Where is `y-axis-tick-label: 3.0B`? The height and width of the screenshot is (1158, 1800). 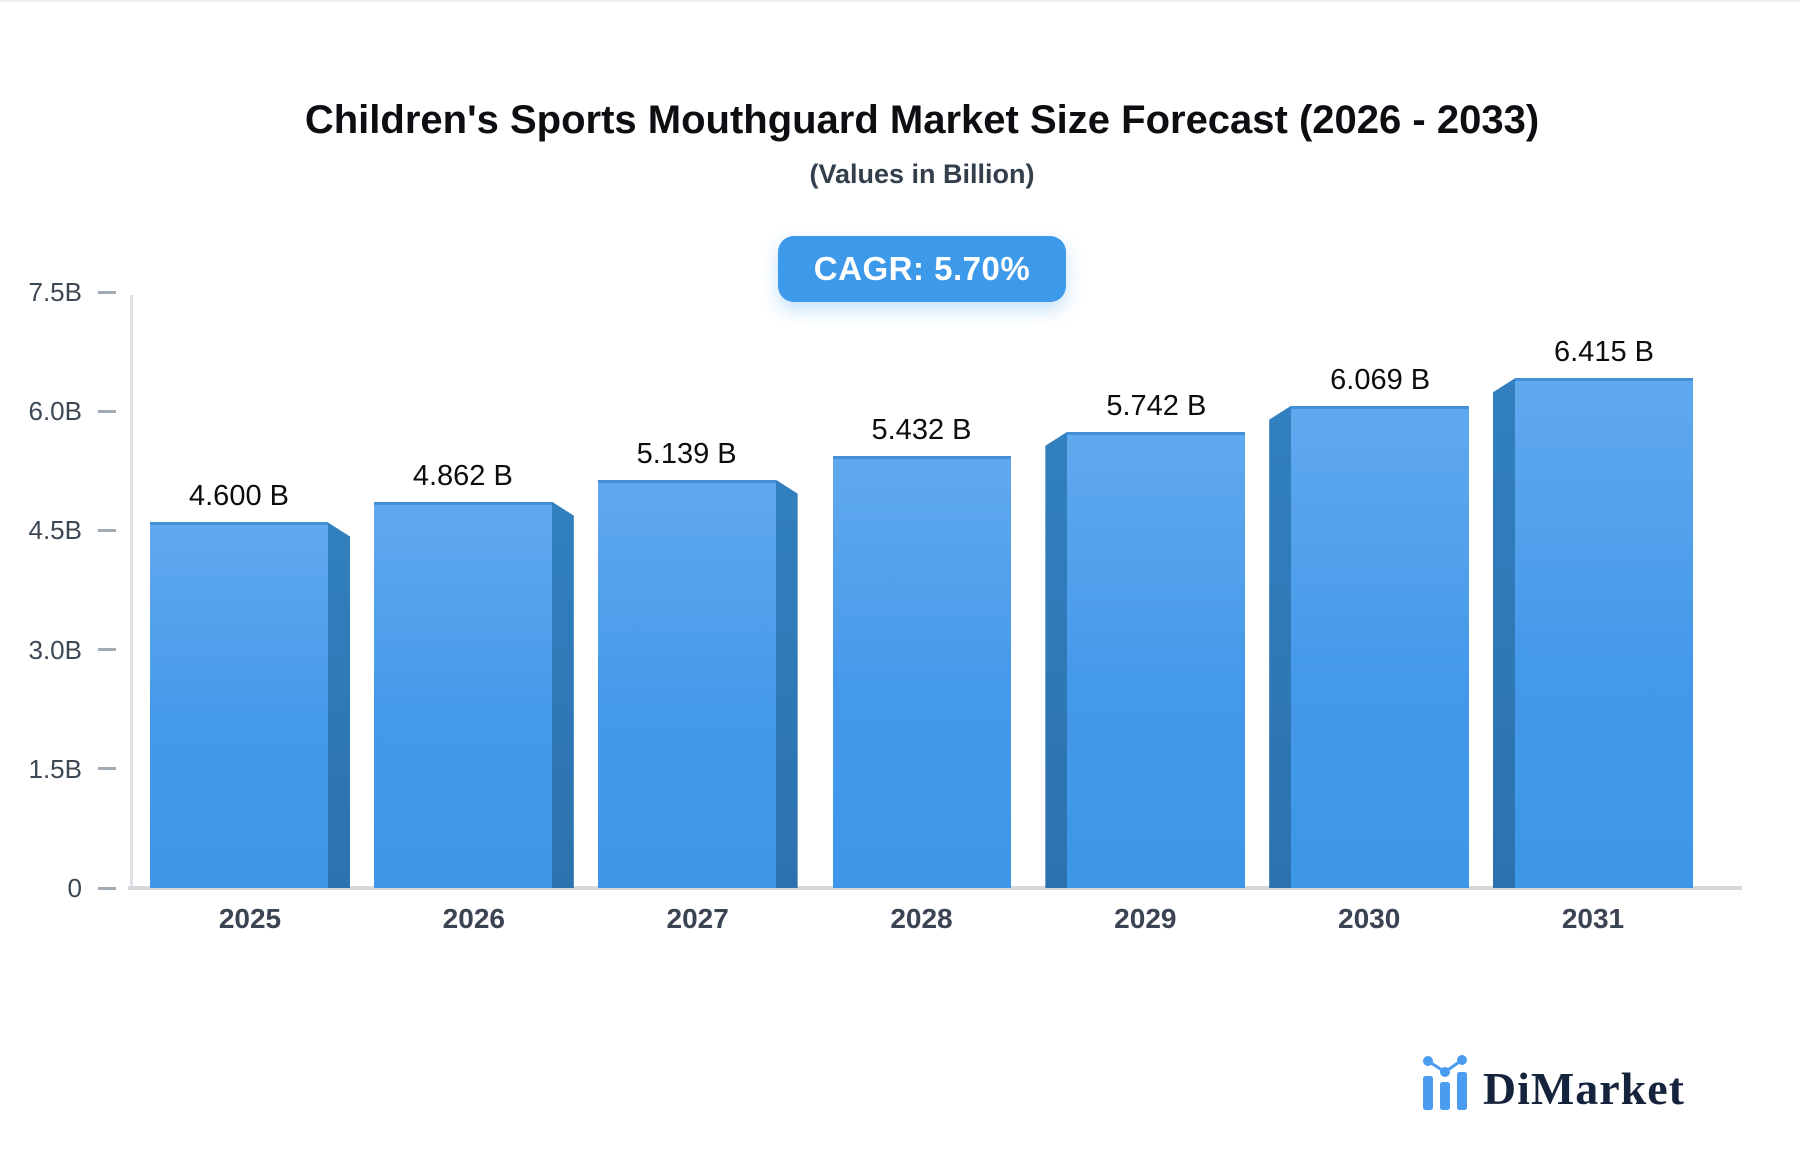
y-axis-tick-label: 3.0B is located at coordinates (55, 649).